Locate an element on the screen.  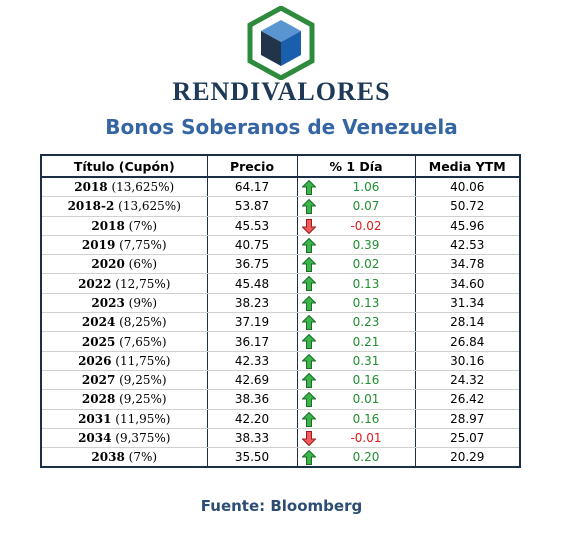
table-row: 2023 (9%) 38.23 0.13 31.34 is located at coordinates (280, 303).